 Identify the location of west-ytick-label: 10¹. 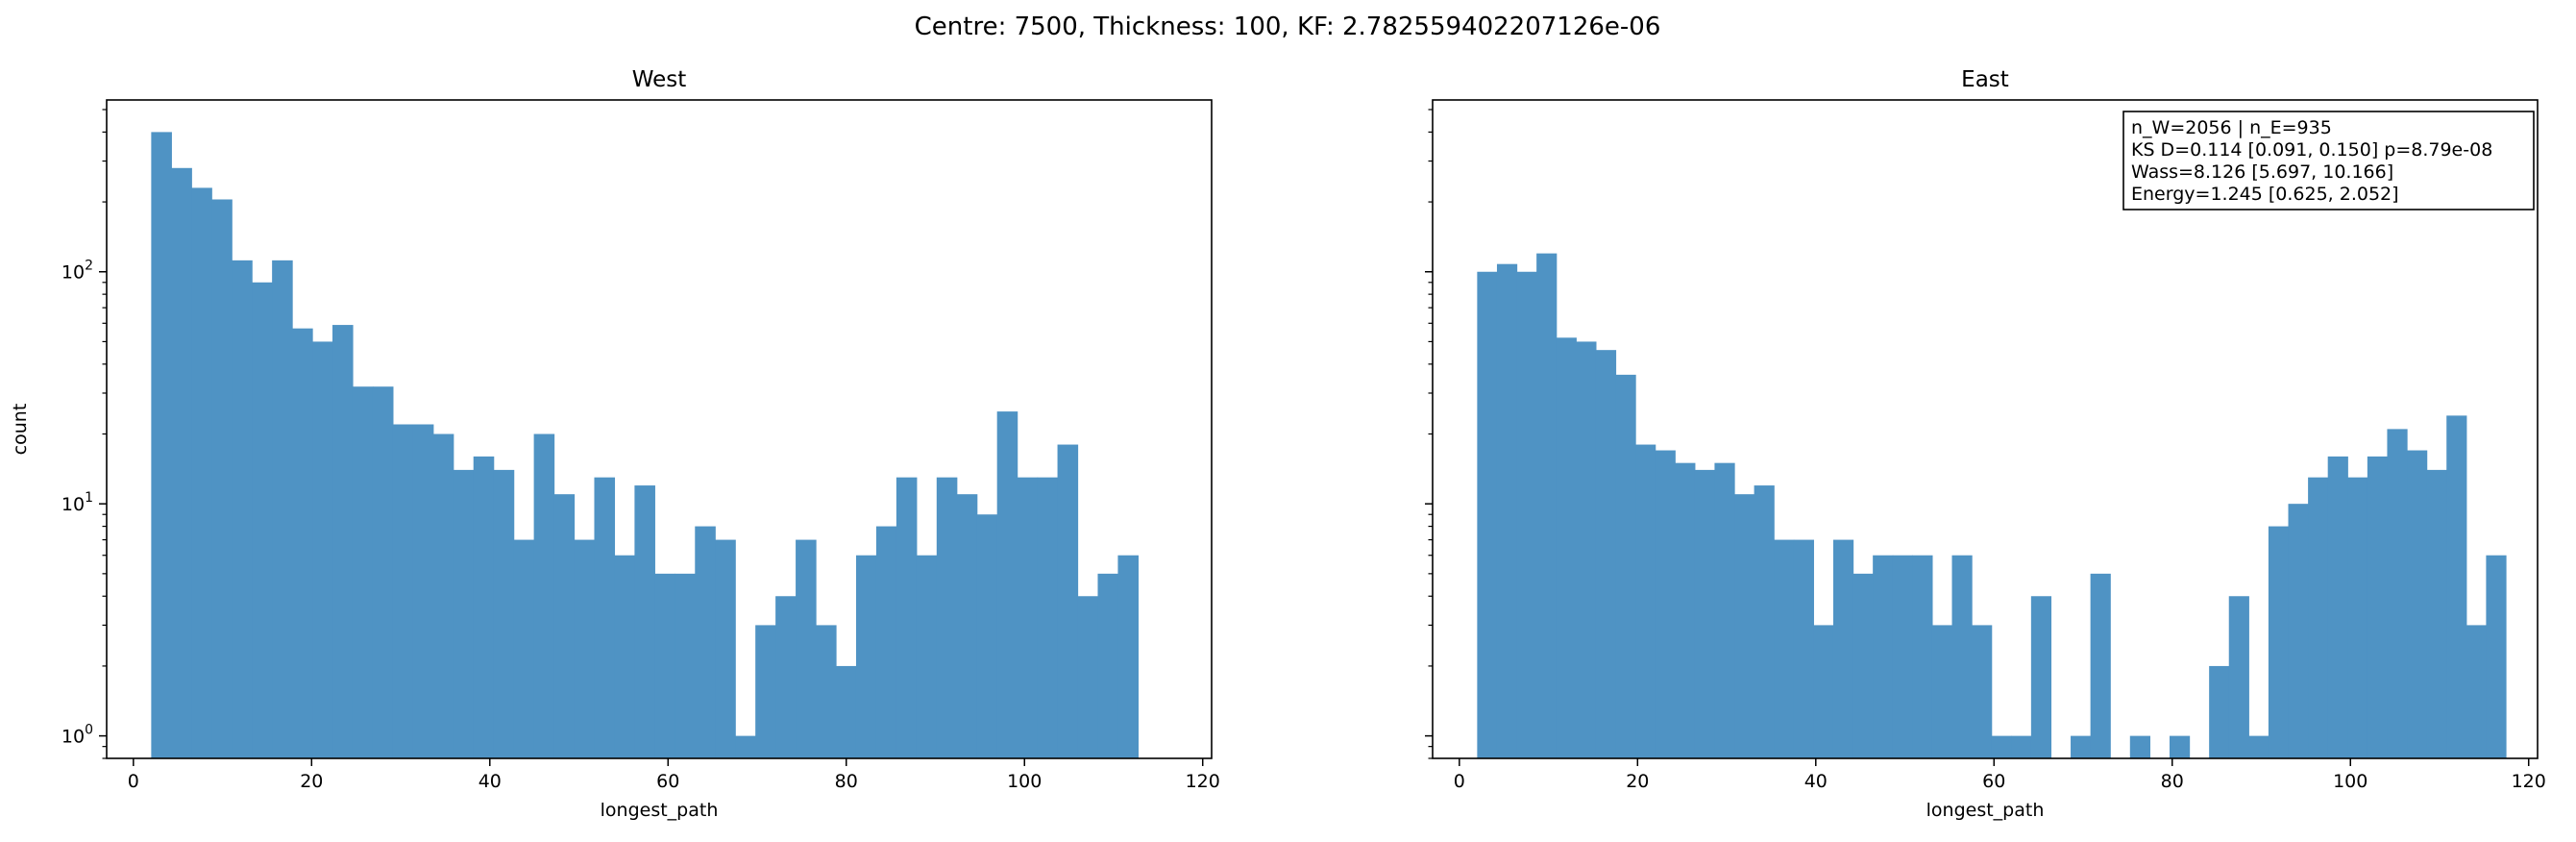
(77, 502).